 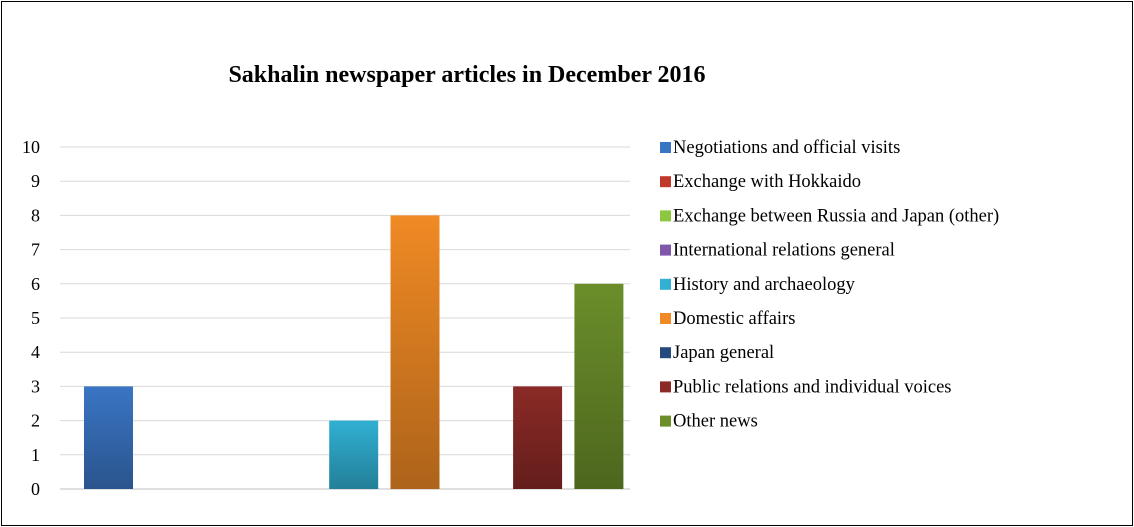 I want to click on legend-entry: International relations general, so click(x=784, y=251).